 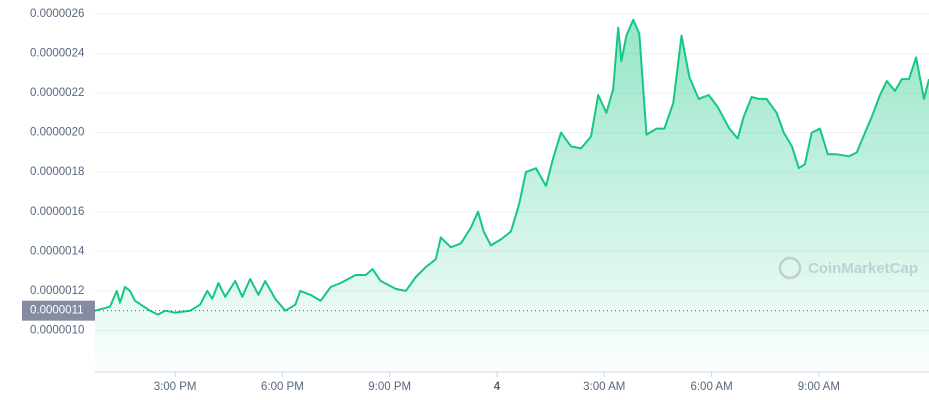 What do you see at coordinates (57, 93) in the screenshot?
I see `y-tick-label: 0.0000022` at bounding box center [57, 93].